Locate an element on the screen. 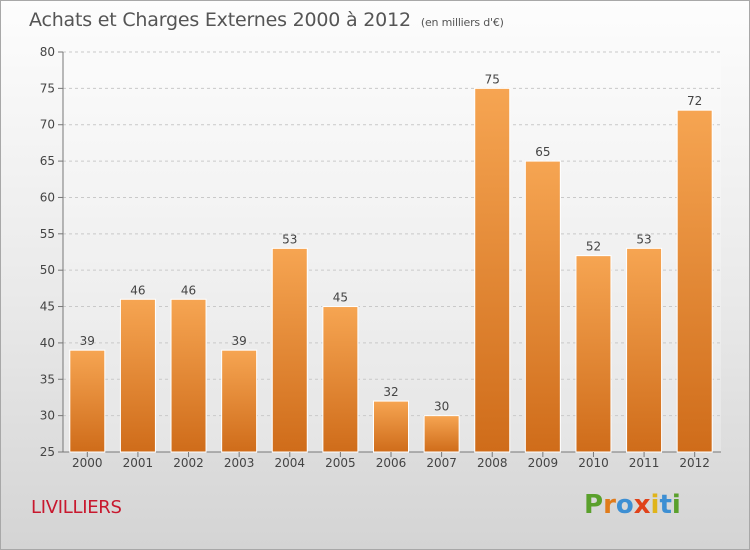 The height and width of the screenshot is (550, 750). logo-letter: P is located at coordinates (594, 505).